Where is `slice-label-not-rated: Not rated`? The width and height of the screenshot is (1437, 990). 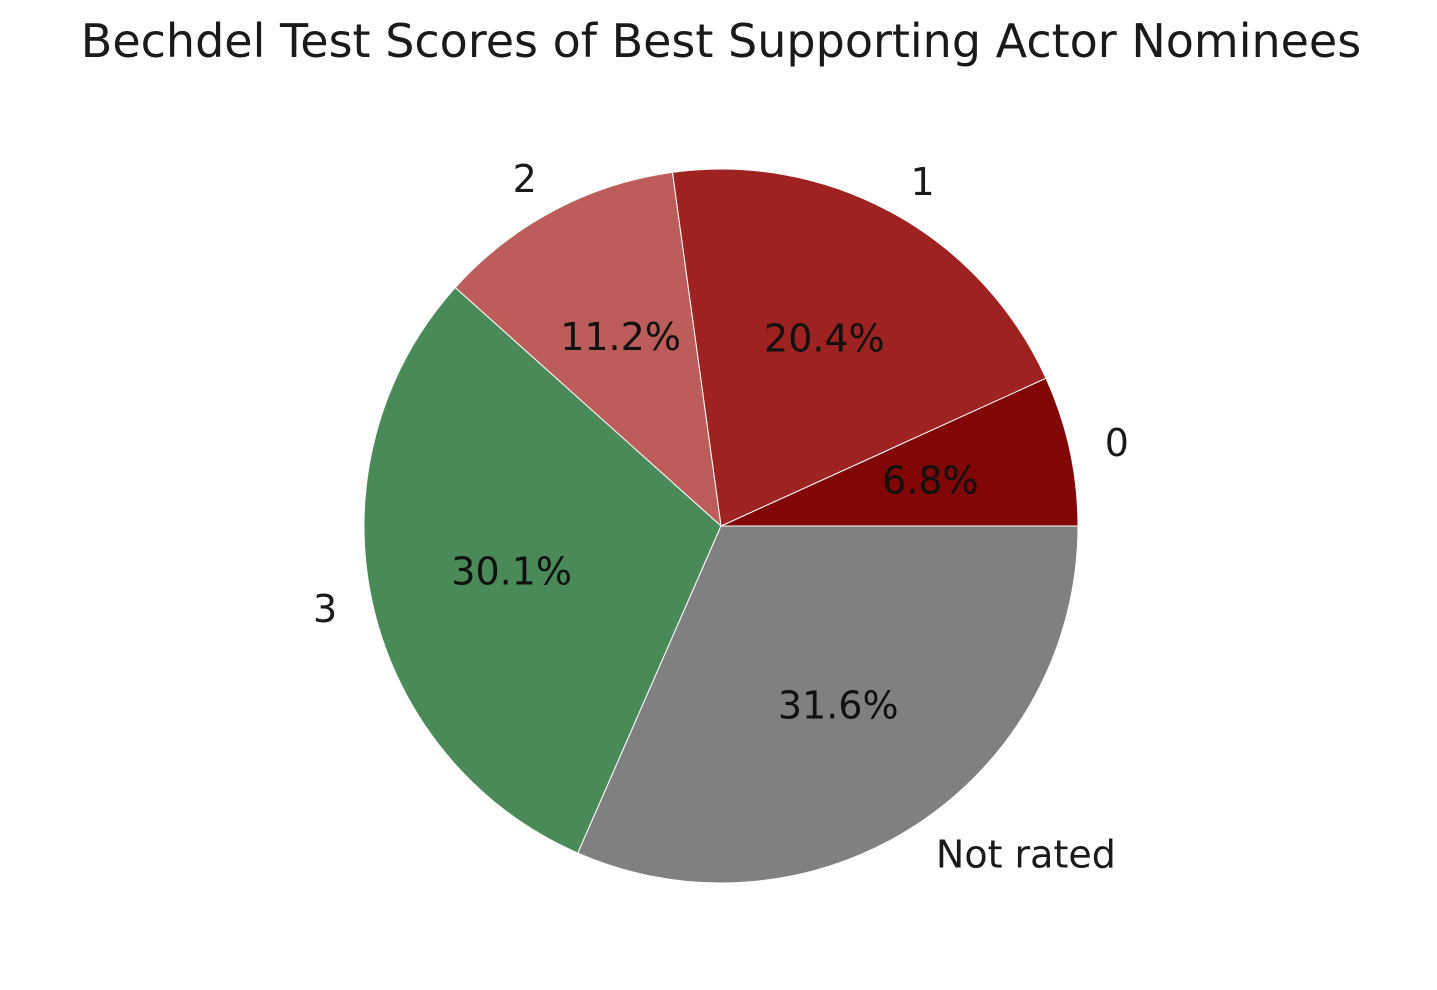 slice-label-not-rated: Not rated is located at coordinates (1026, 855).